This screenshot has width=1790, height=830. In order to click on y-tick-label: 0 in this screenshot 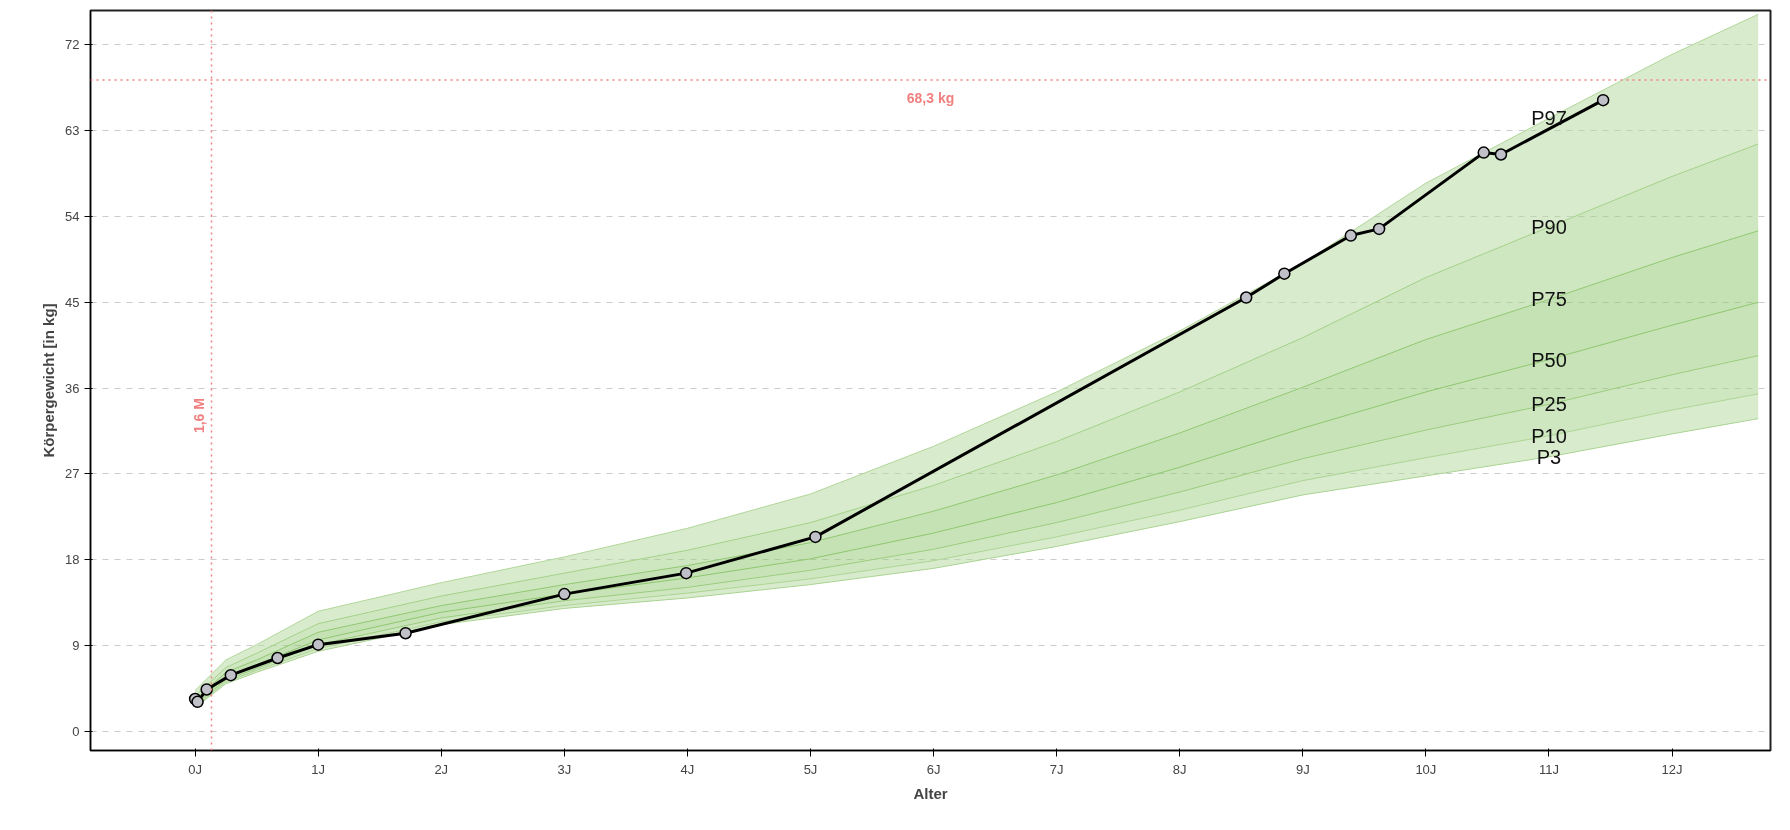, I will do `click(76, 731)`.